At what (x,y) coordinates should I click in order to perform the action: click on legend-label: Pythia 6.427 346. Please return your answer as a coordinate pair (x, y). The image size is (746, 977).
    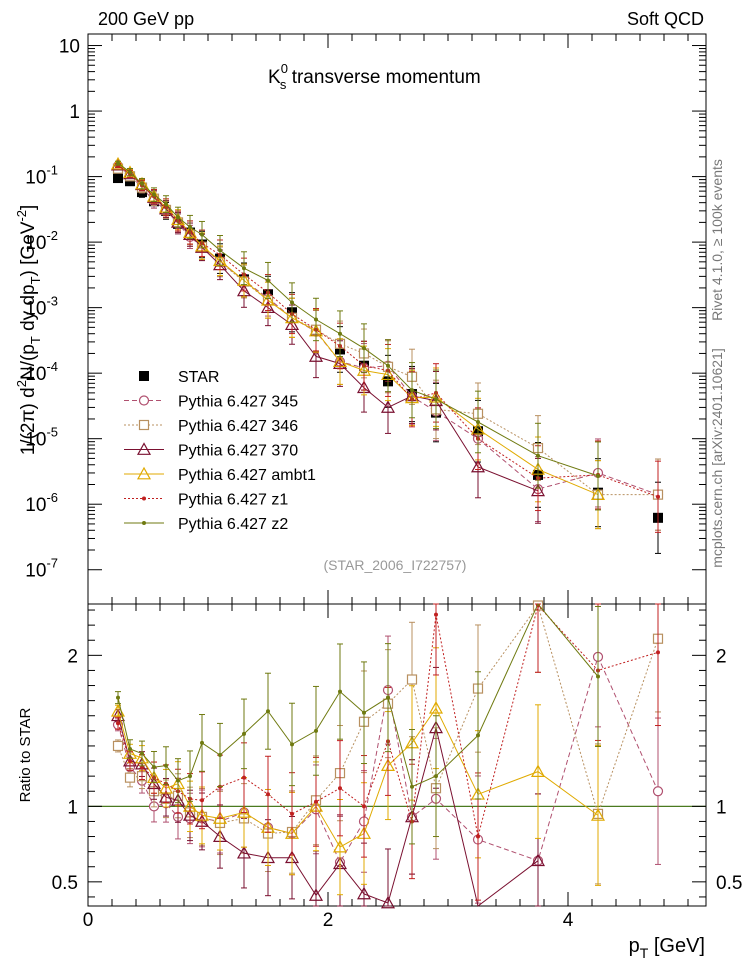
    Looking at the image, I should click on (238, 426).